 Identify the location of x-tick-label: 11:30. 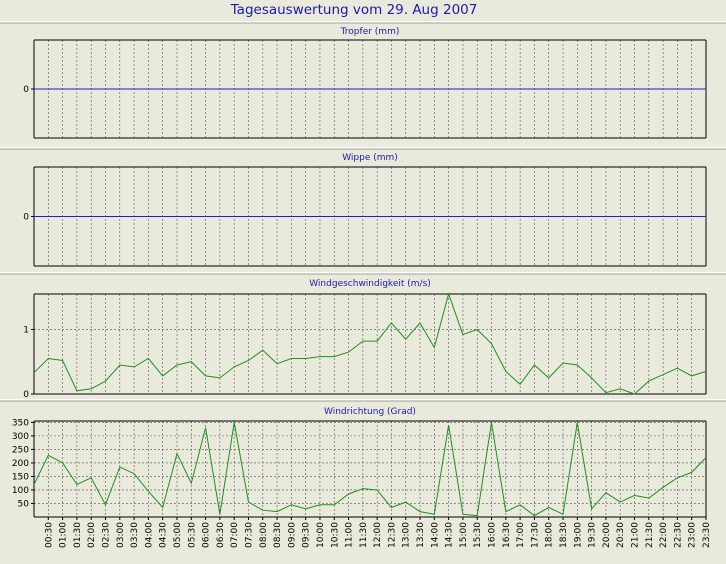
(364, 535).